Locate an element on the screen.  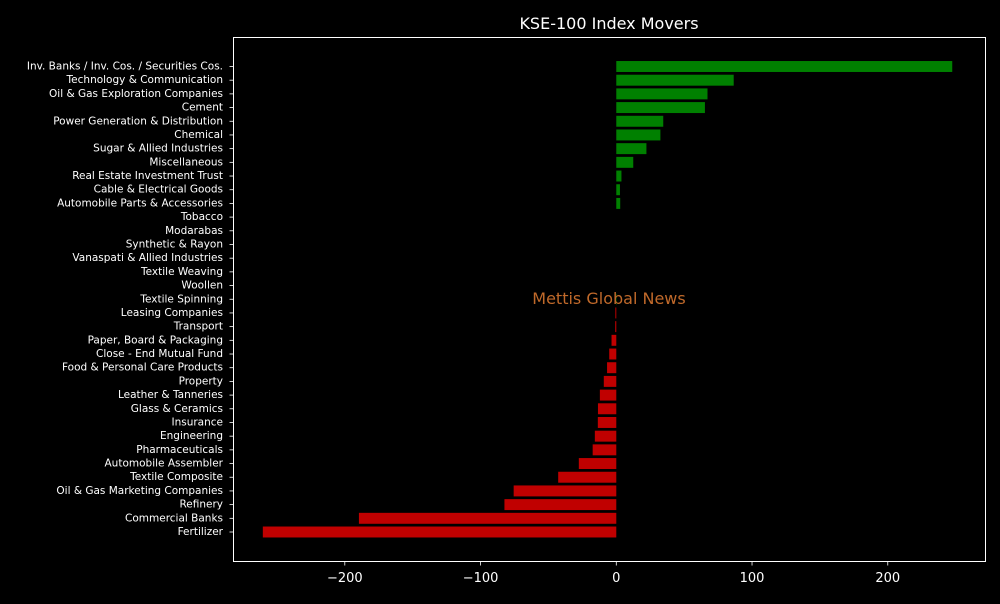
category-label: Property is located at coordinates (201, 381).